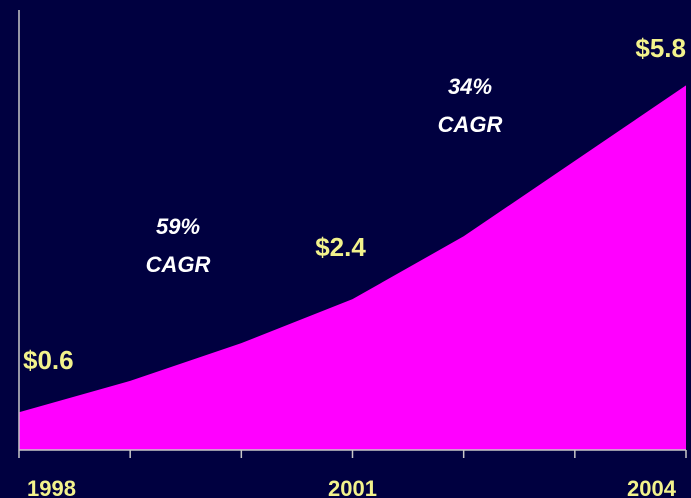 The image size is (691, 498). Describe the element at coordinates (660, 48) in the screenshot. I see `value-label: $5.8` at that location.